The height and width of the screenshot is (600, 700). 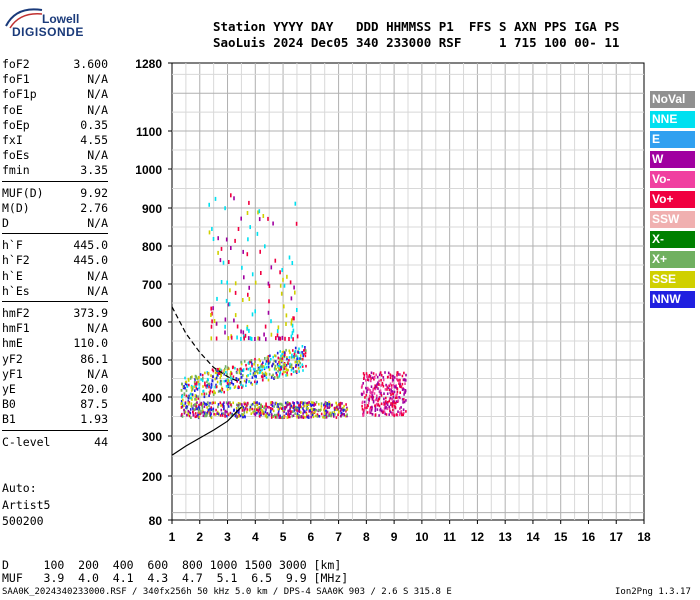 What do you see at coordinates (55, 359) in the screenshot?
I see `param-row: yF2 86.1` at bounding box center [55, 359].